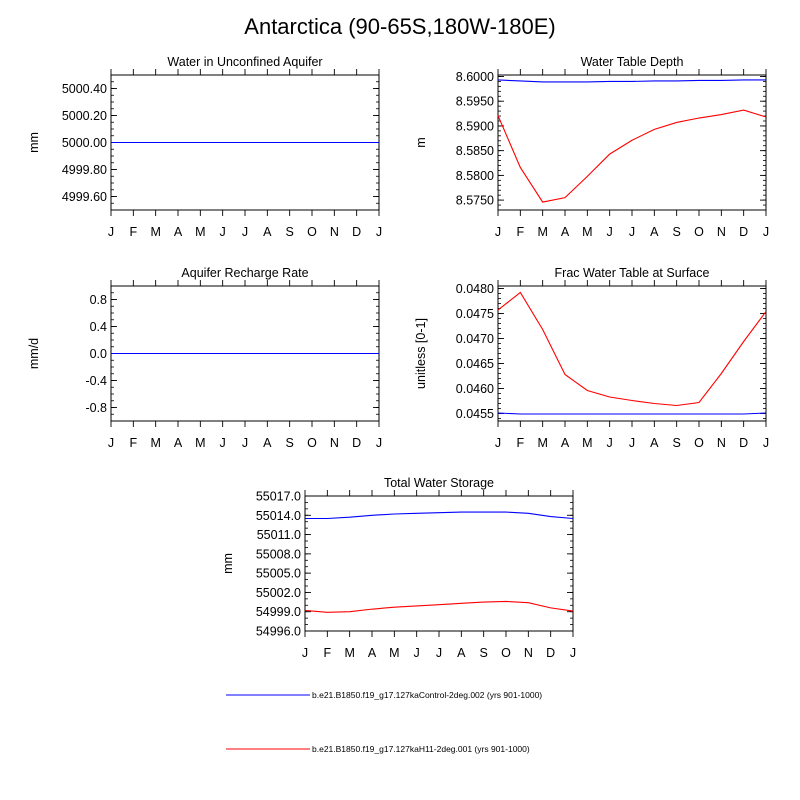  What do you see at coordinates (475, 339) in the screenshot?
I see `y-tick-label: 0.0470` at bounding box center [475, 339].